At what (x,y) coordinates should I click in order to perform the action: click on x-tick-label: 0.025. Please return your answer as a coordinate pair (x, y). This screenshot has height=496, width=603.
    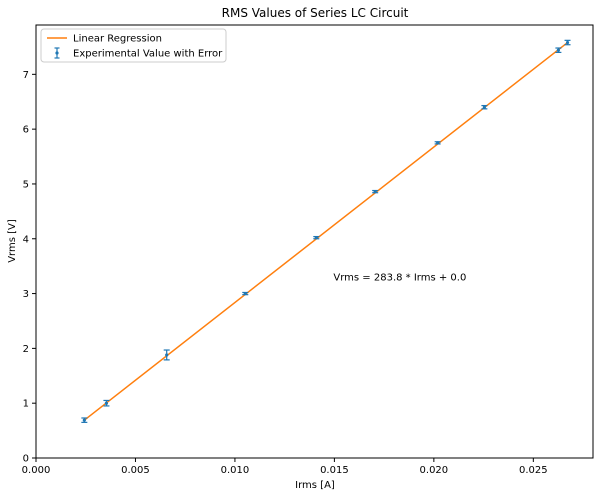
    Looking at the image, I should click on (533, 470).